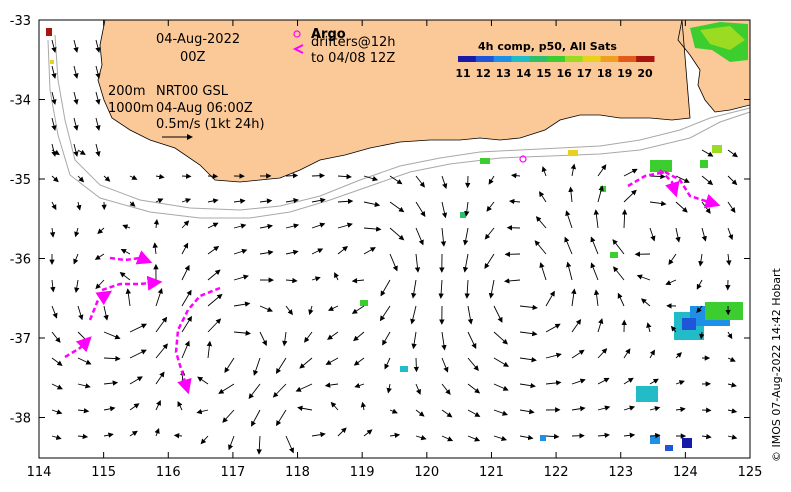 This screenshot has width=791, height=492. Describe the element at coordinates (554, 73) in the screenshot. I see `sst-colorbar-ticks: 11 12 13 14 15 16 17 18 19 20` at that location.